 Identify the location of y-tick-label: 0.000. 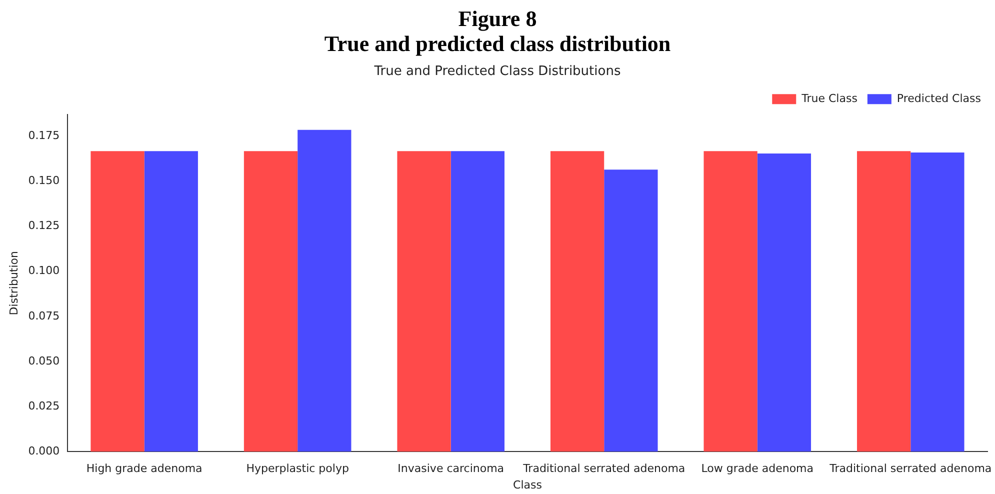
(44, 451).